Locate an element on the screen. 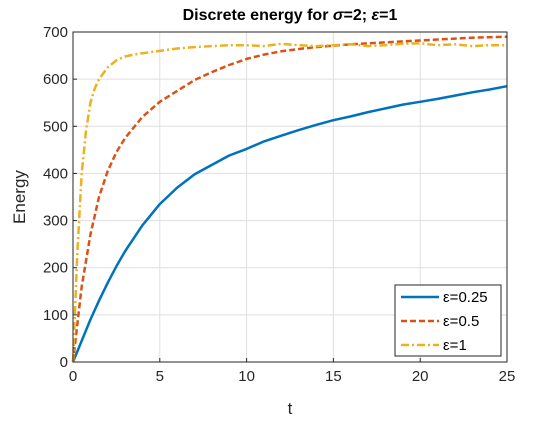 Image resolution: width=560 pixels, height=425 pixels. y-tick-label: 400 is located at coordinates (55, 173).